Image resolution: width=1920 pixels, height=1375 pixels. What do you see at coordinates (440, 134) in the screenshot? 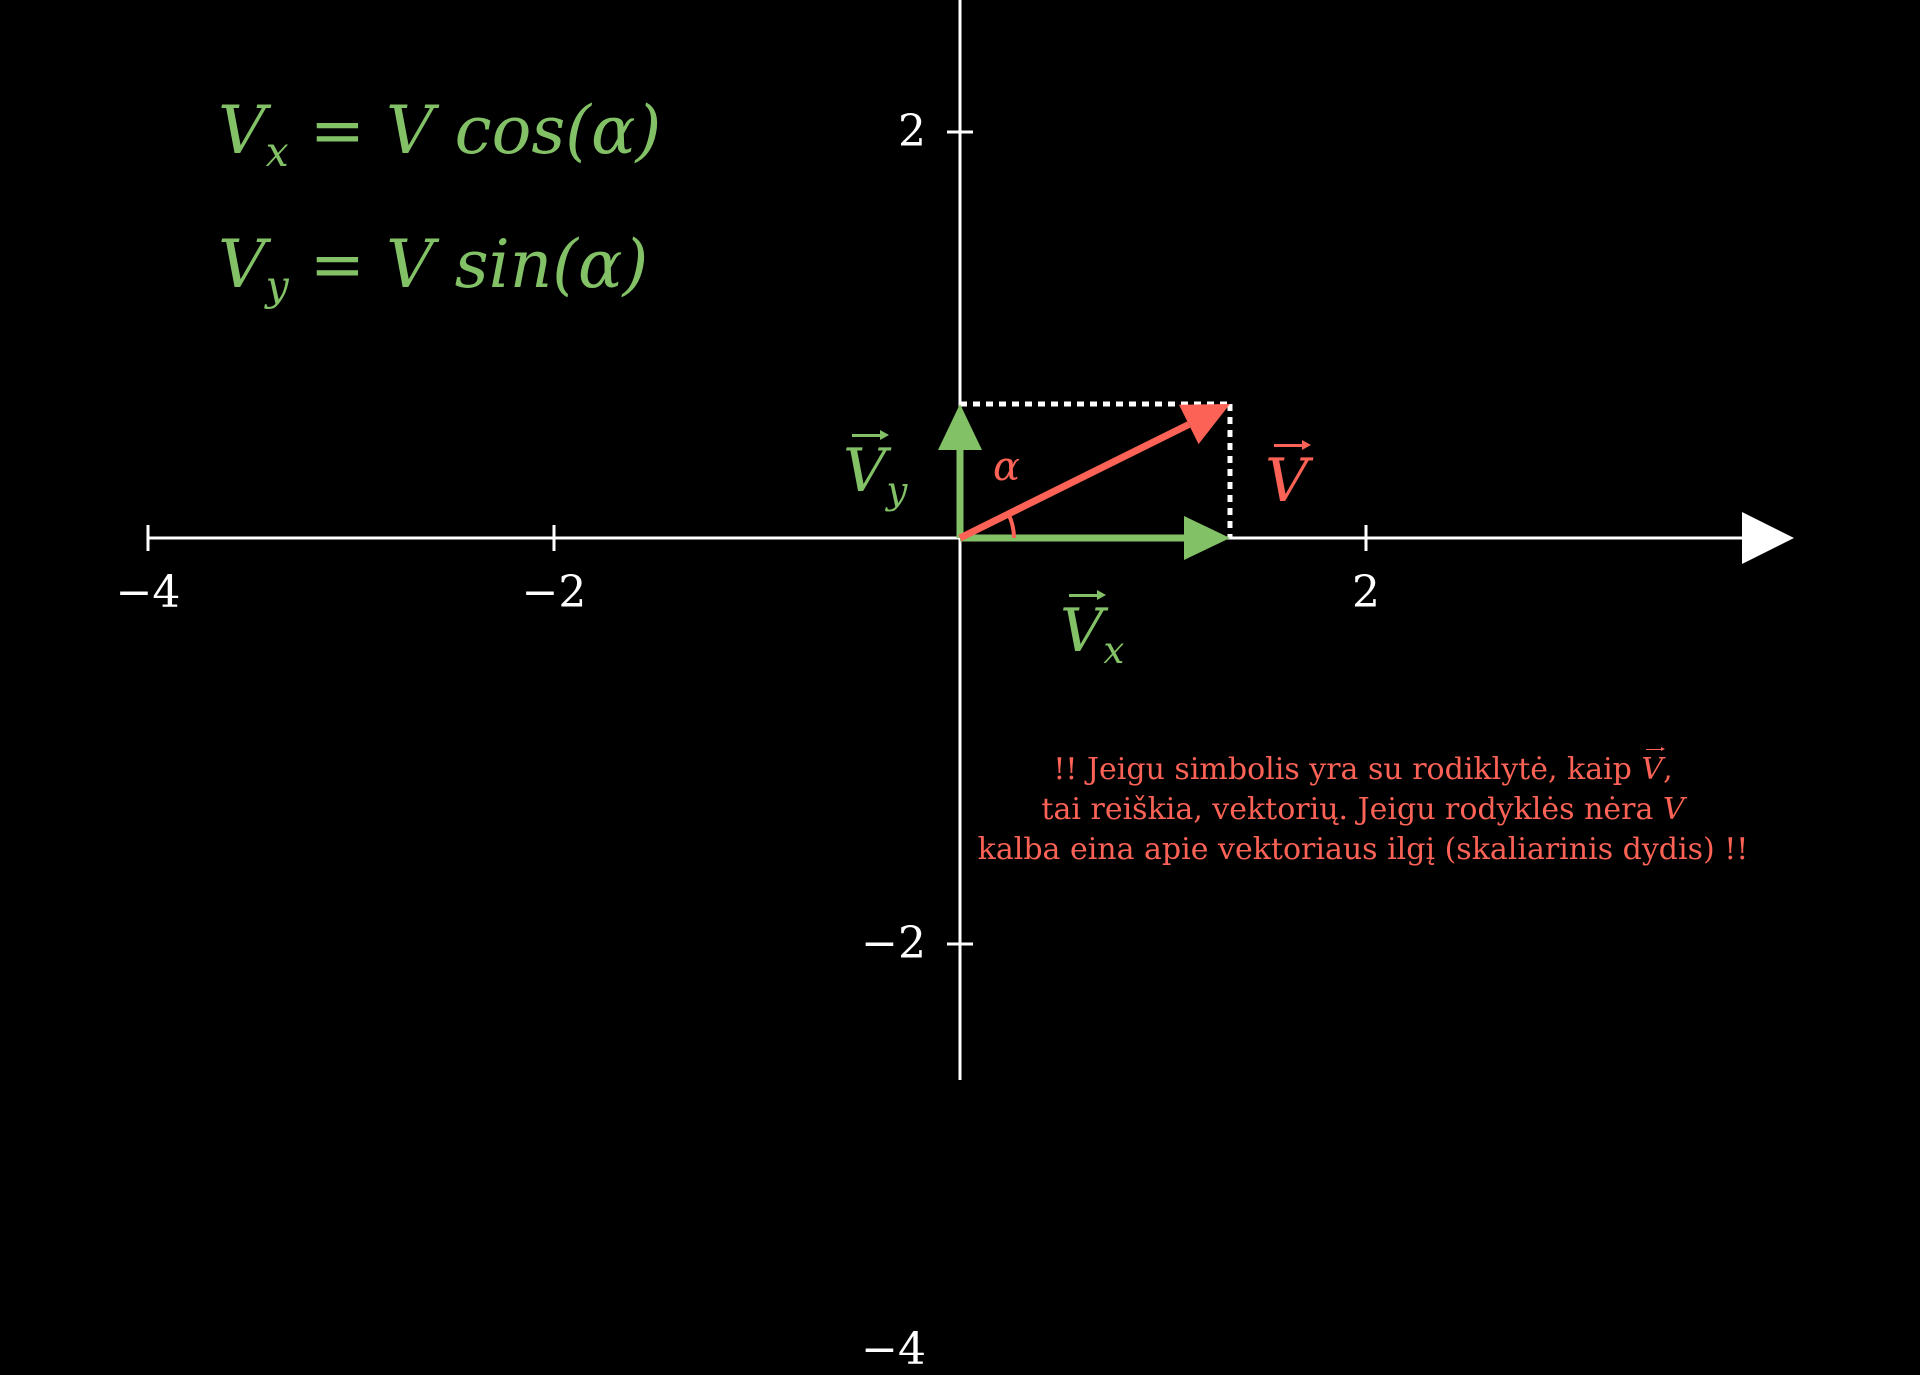
I see `formula-vx: Vx = V cos(α)` at bounding box center [440, 134].